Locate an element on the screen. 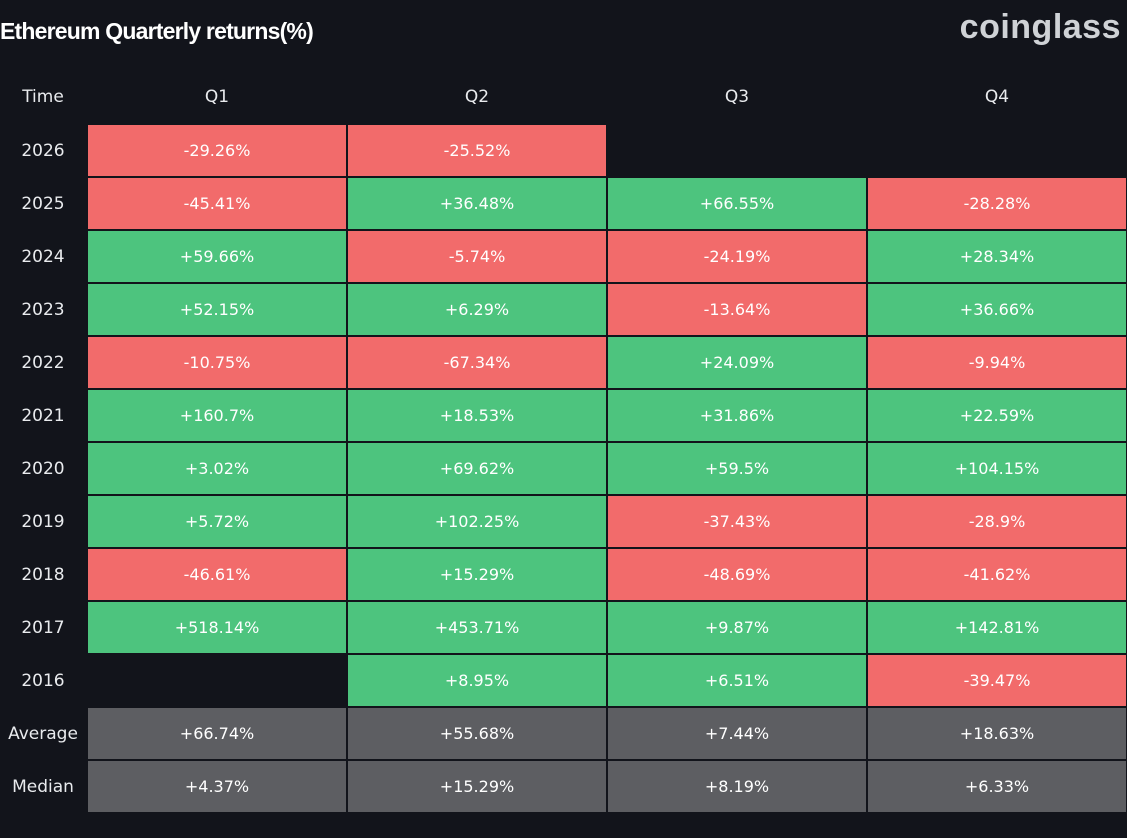  return-cell-2018-q2: +15.29% is located at coordinates (477, 574).